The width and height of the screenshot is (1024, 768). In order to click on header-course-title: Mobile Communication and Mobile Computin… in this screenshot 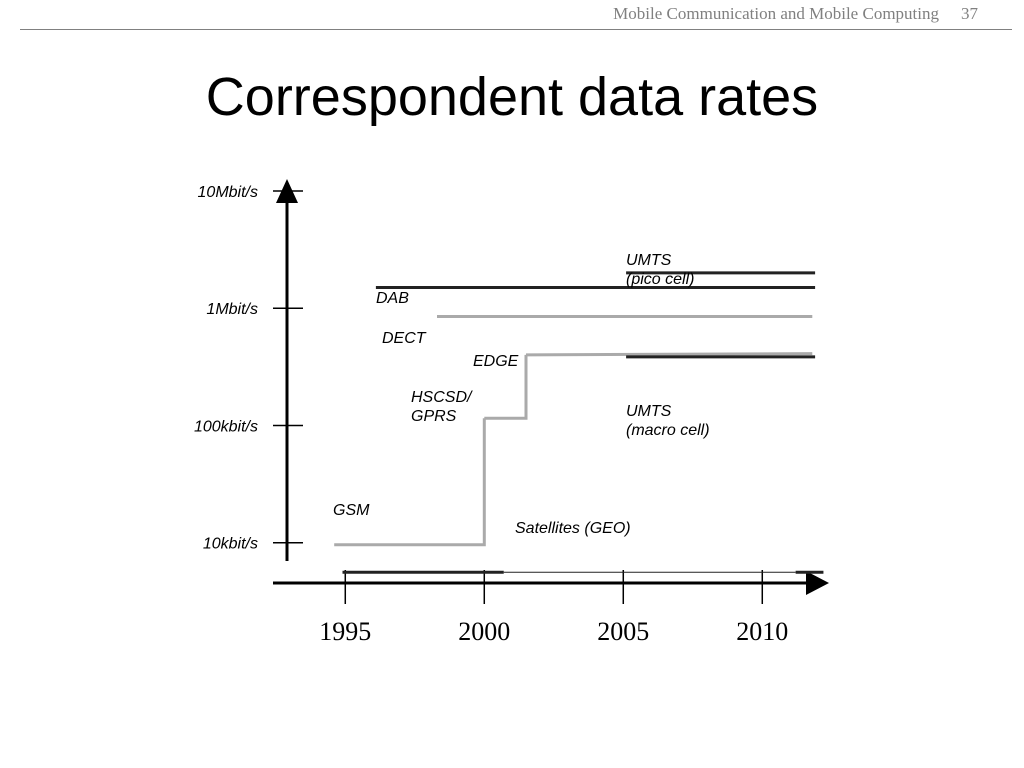, I will do `click(776, 13)`.